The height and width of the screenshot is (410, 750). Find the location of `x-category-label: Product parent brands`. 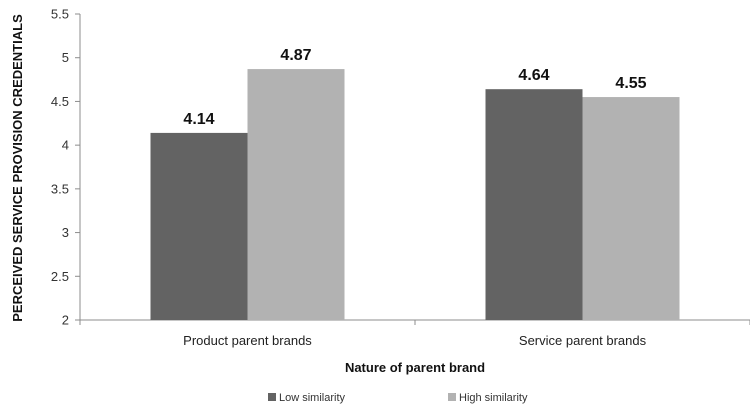

x-category-label: Product parent brands is located at coordinates (247, 340).